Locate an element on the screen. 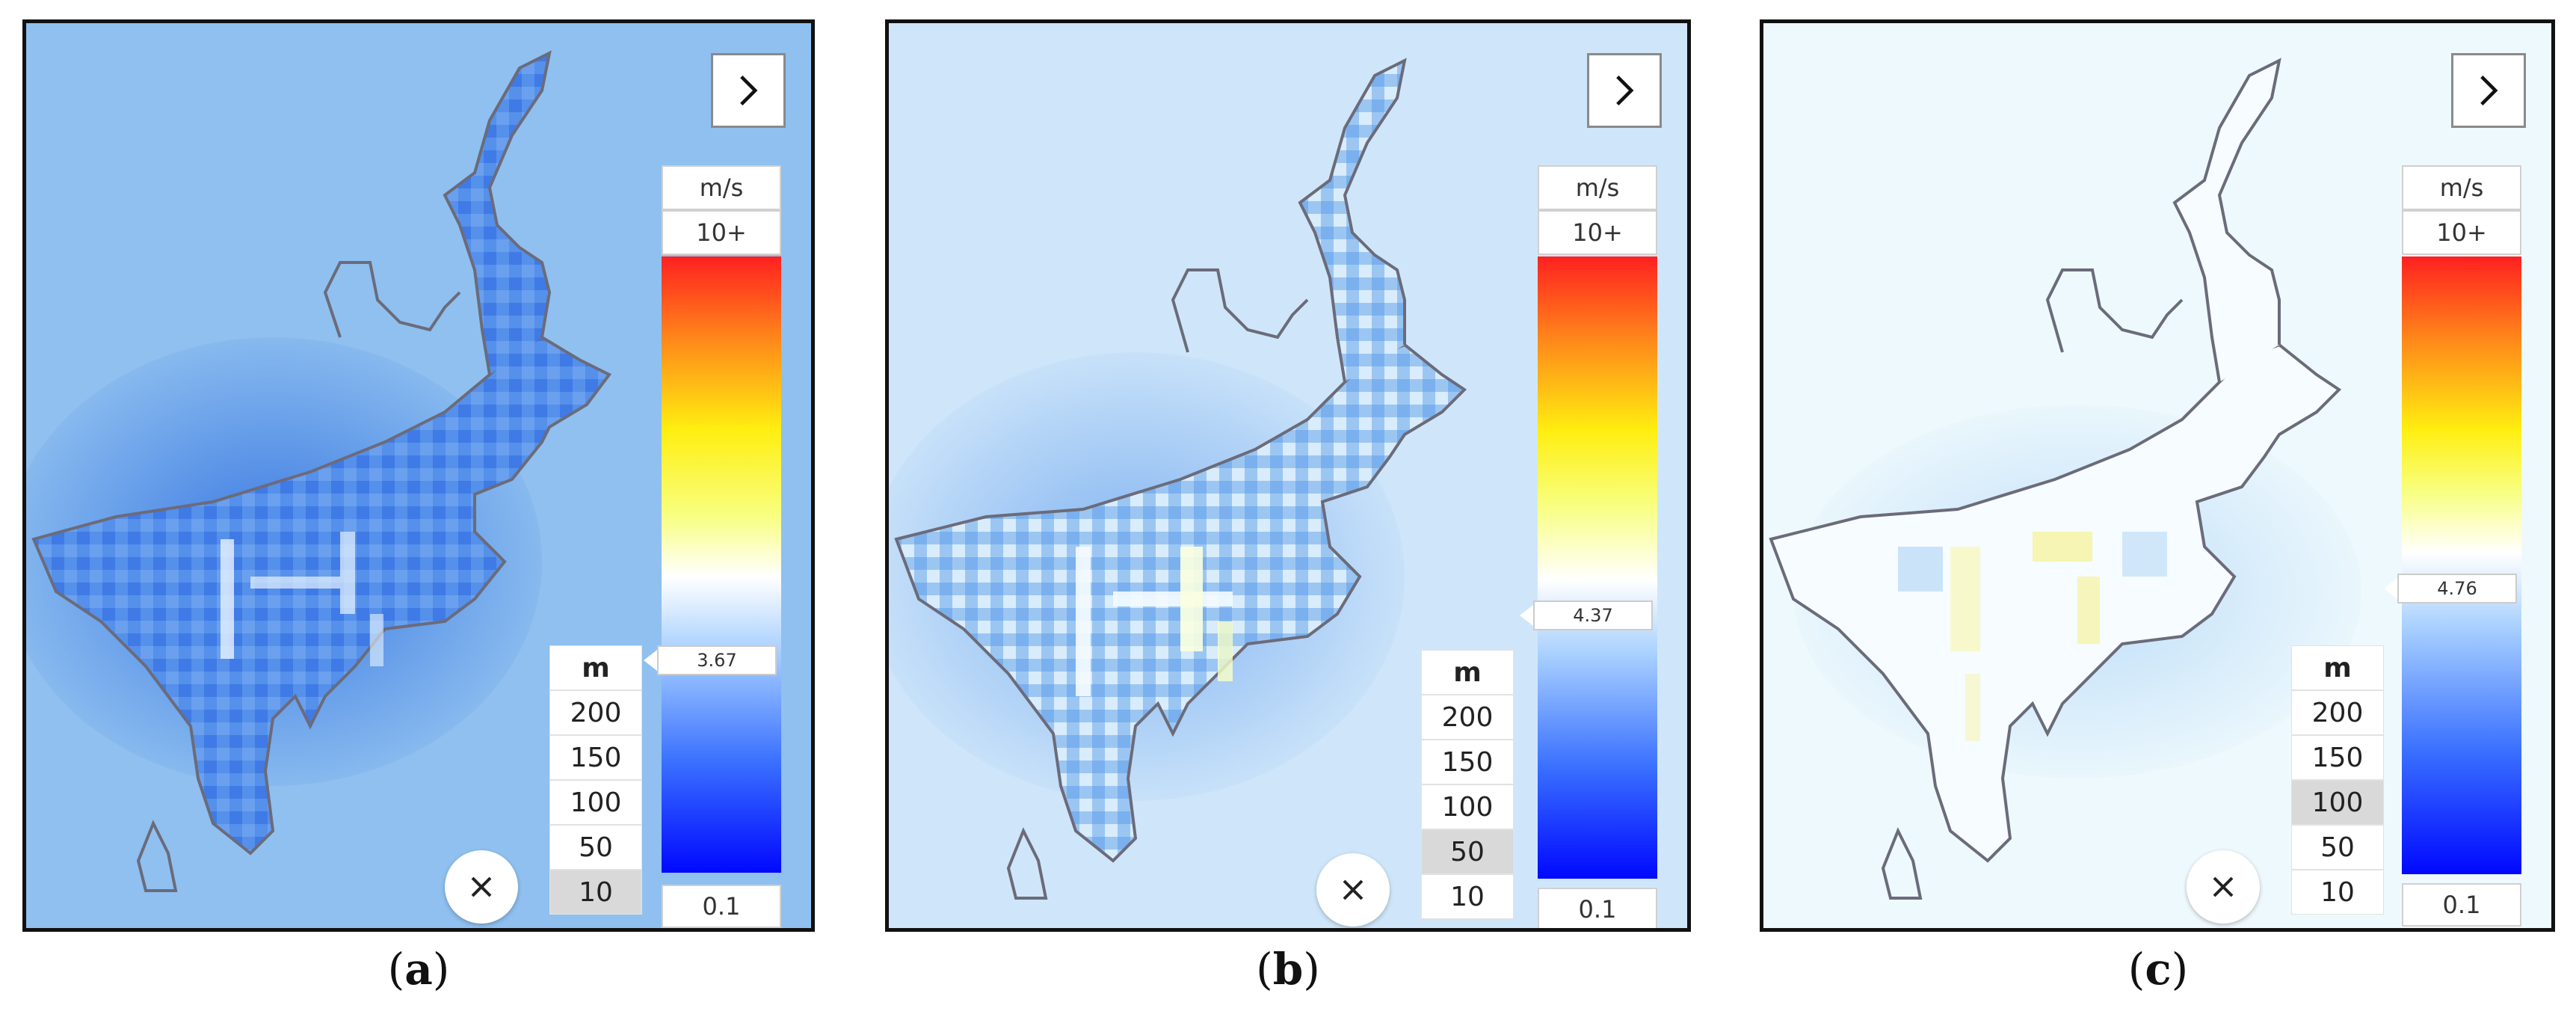  wind-speed-legend: m/s 10+ 4.37 0.1 is located at coordinates (1588, 547).